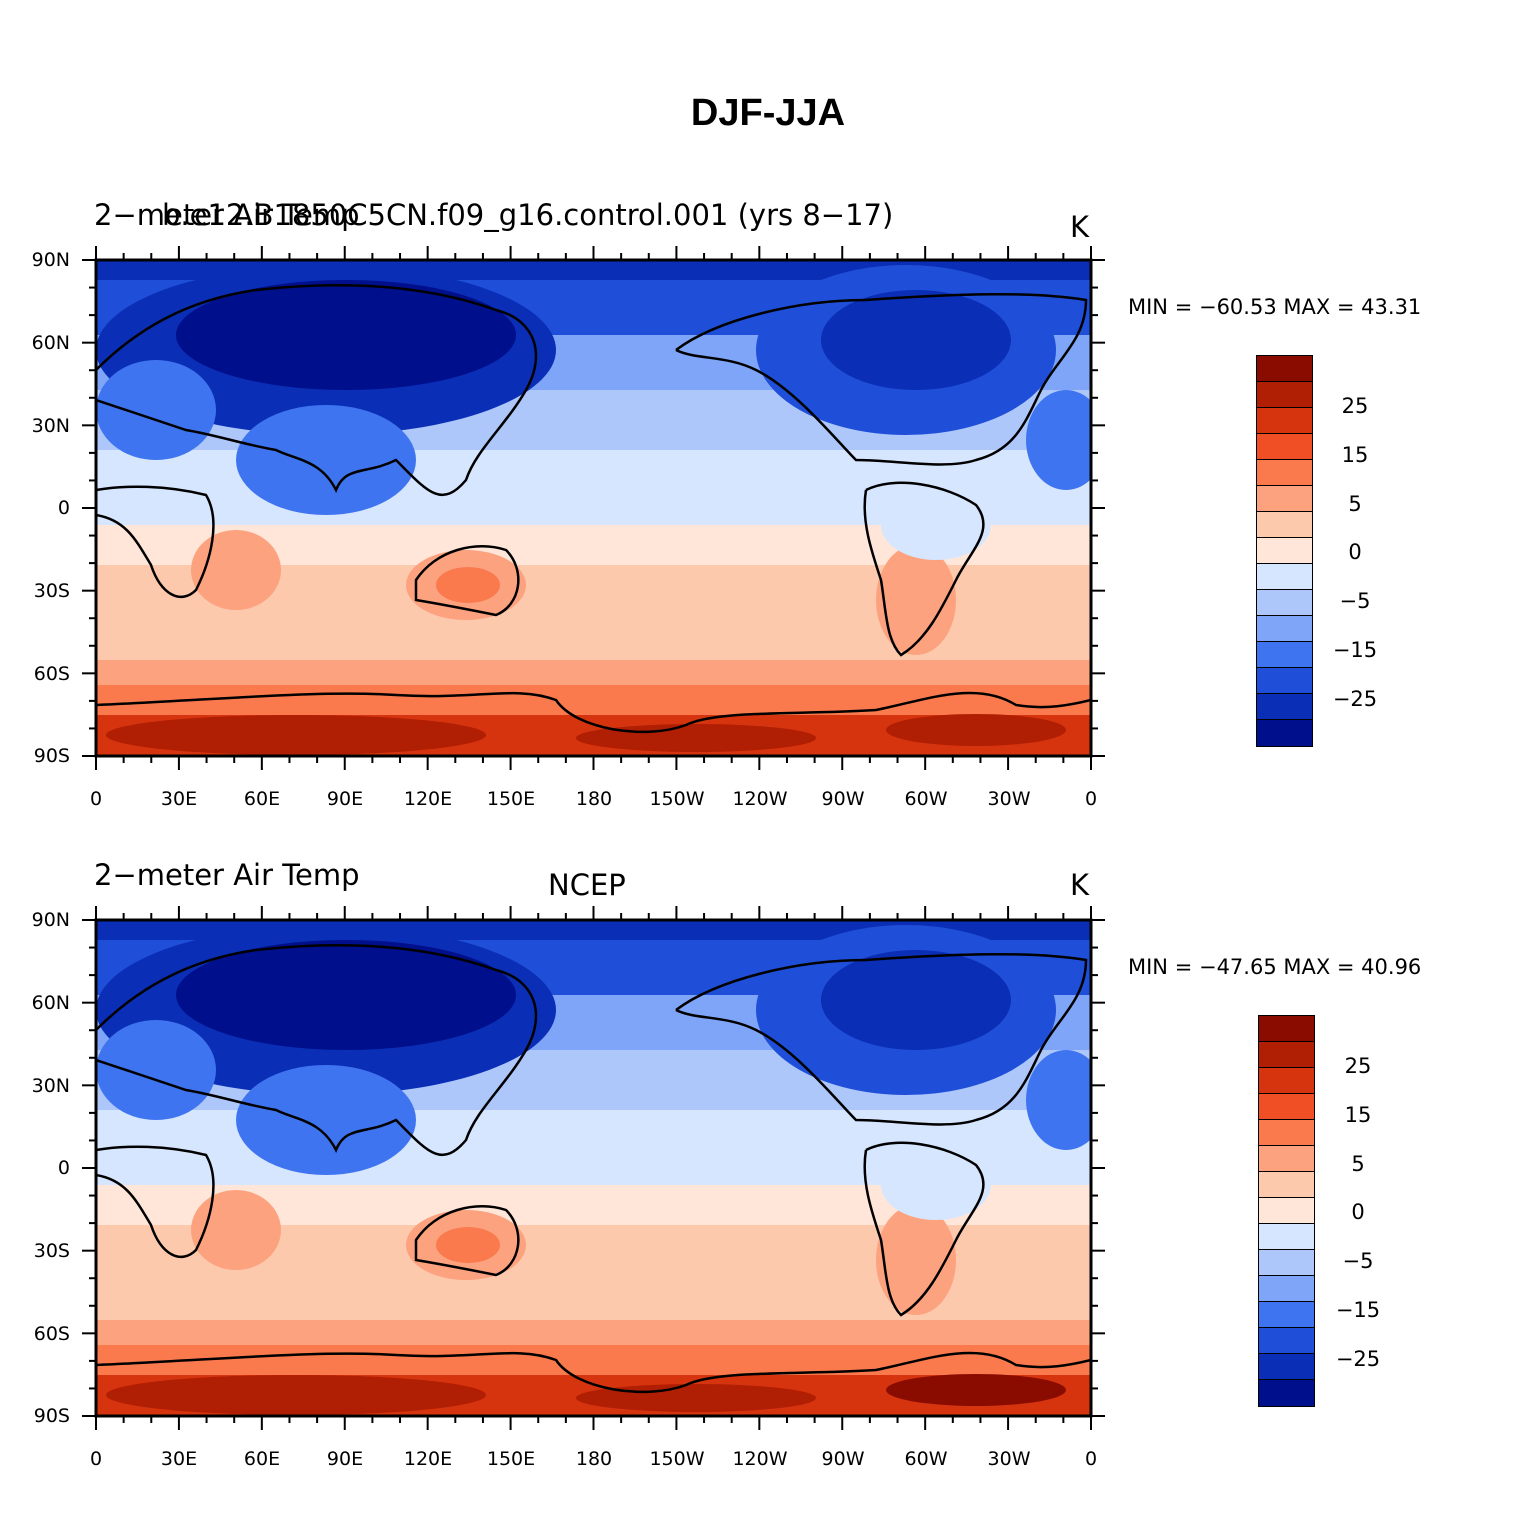 The image size is (1536, 1535). What do you see at coordinates (51, 1251) in the screenshot?
I see `lat-tick: 30S` at bounding box center [51, 1251].